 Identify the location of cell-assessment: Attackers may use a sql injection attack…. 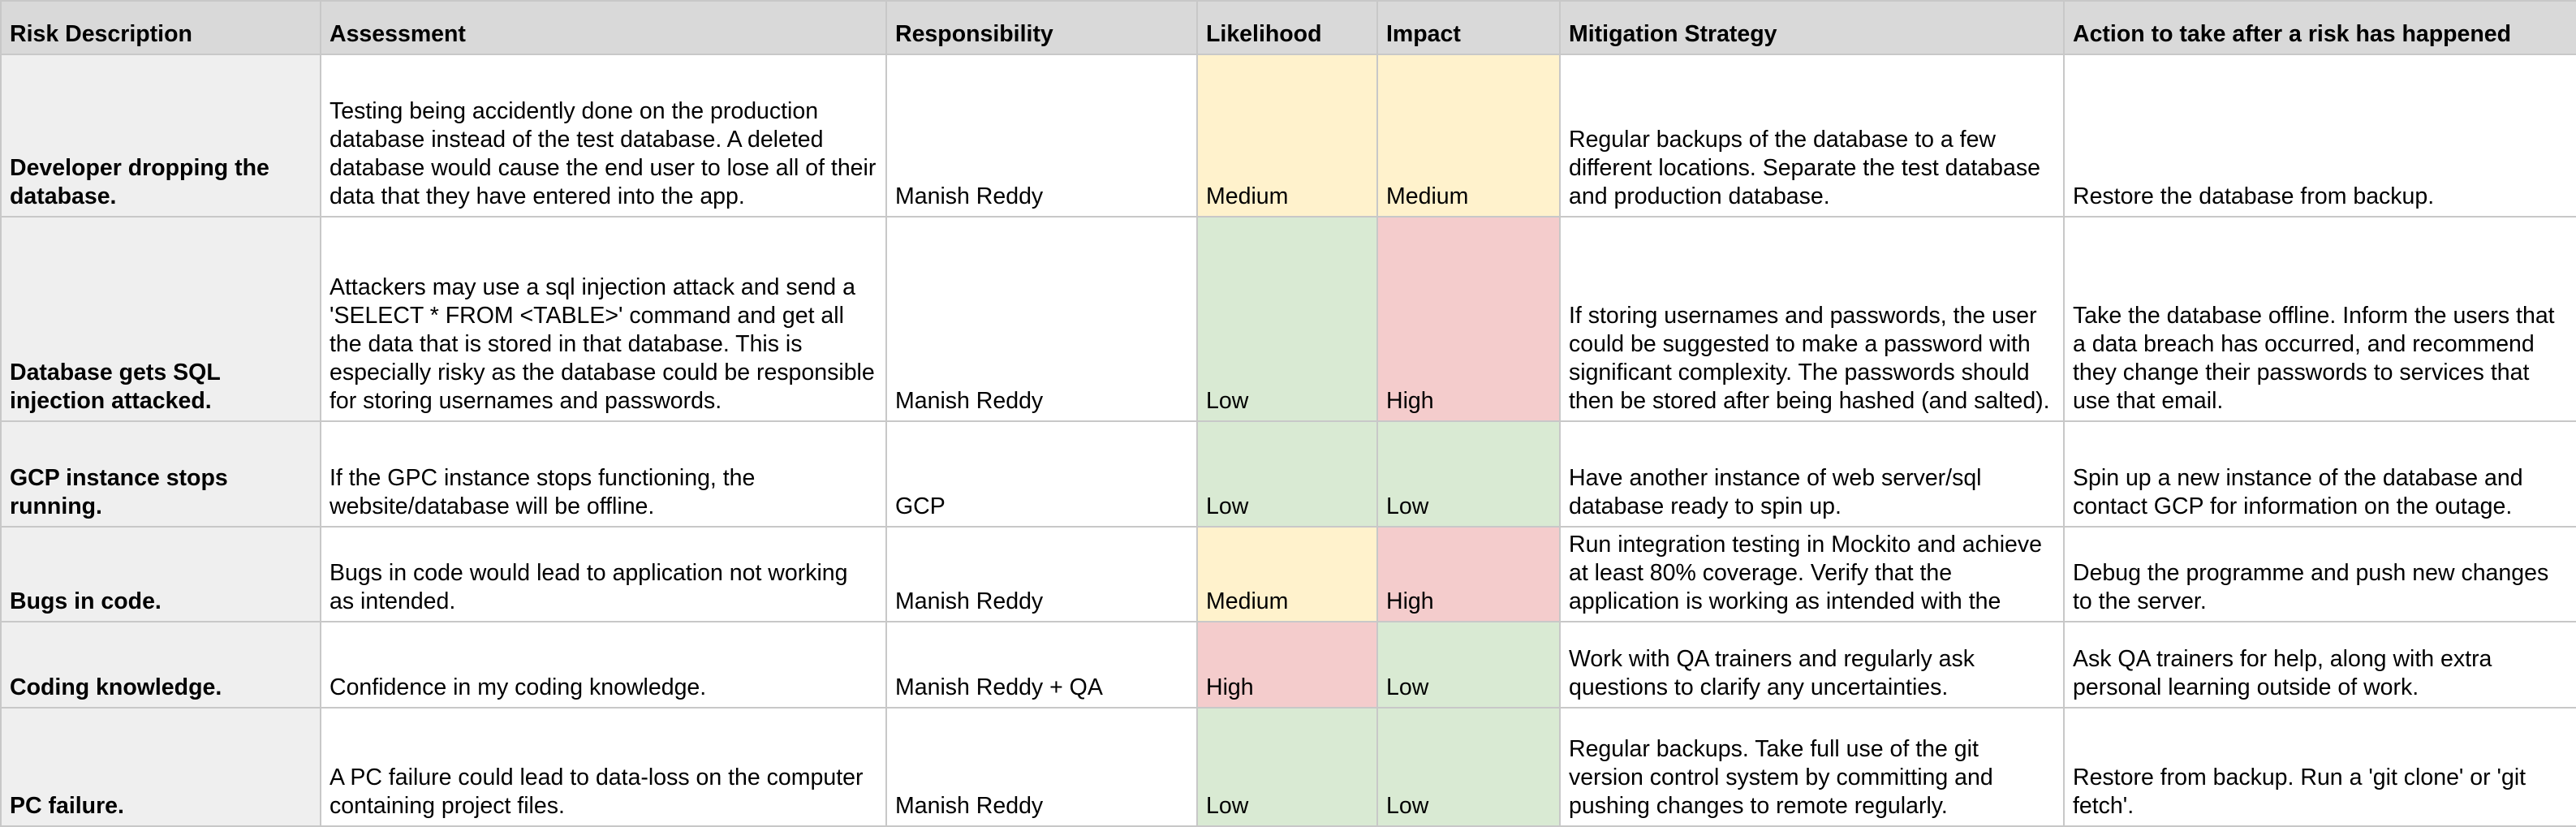
(604, 319).